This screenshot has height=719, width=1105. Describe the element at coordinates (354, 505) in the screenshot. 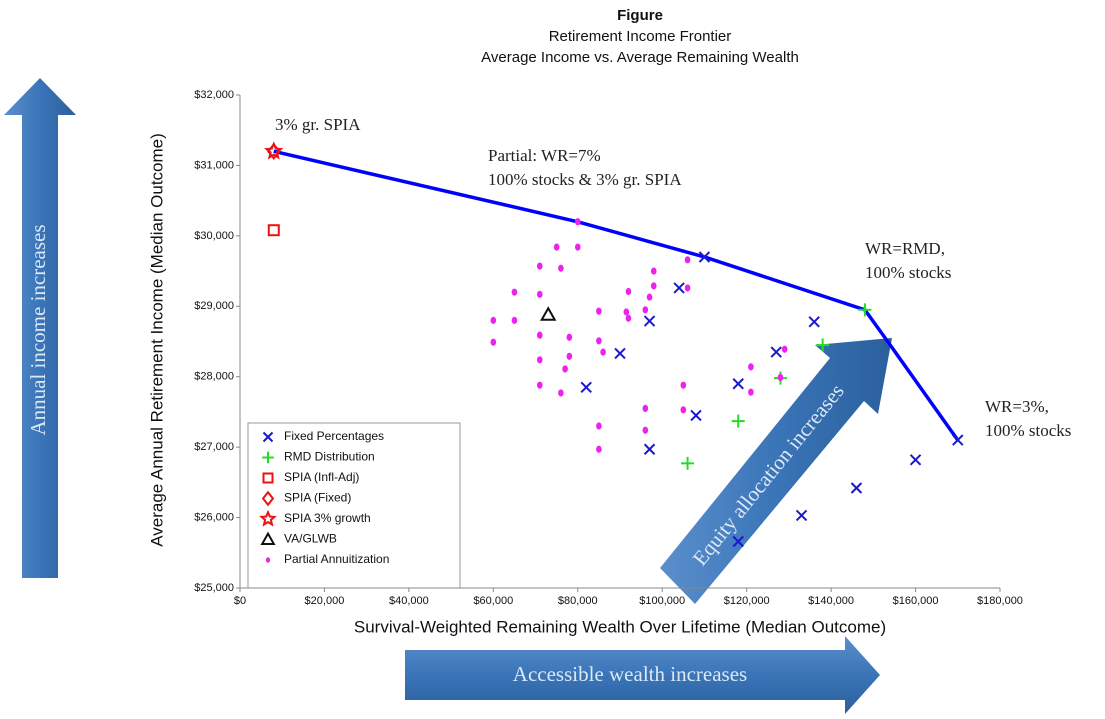

I see `legend` at that location.